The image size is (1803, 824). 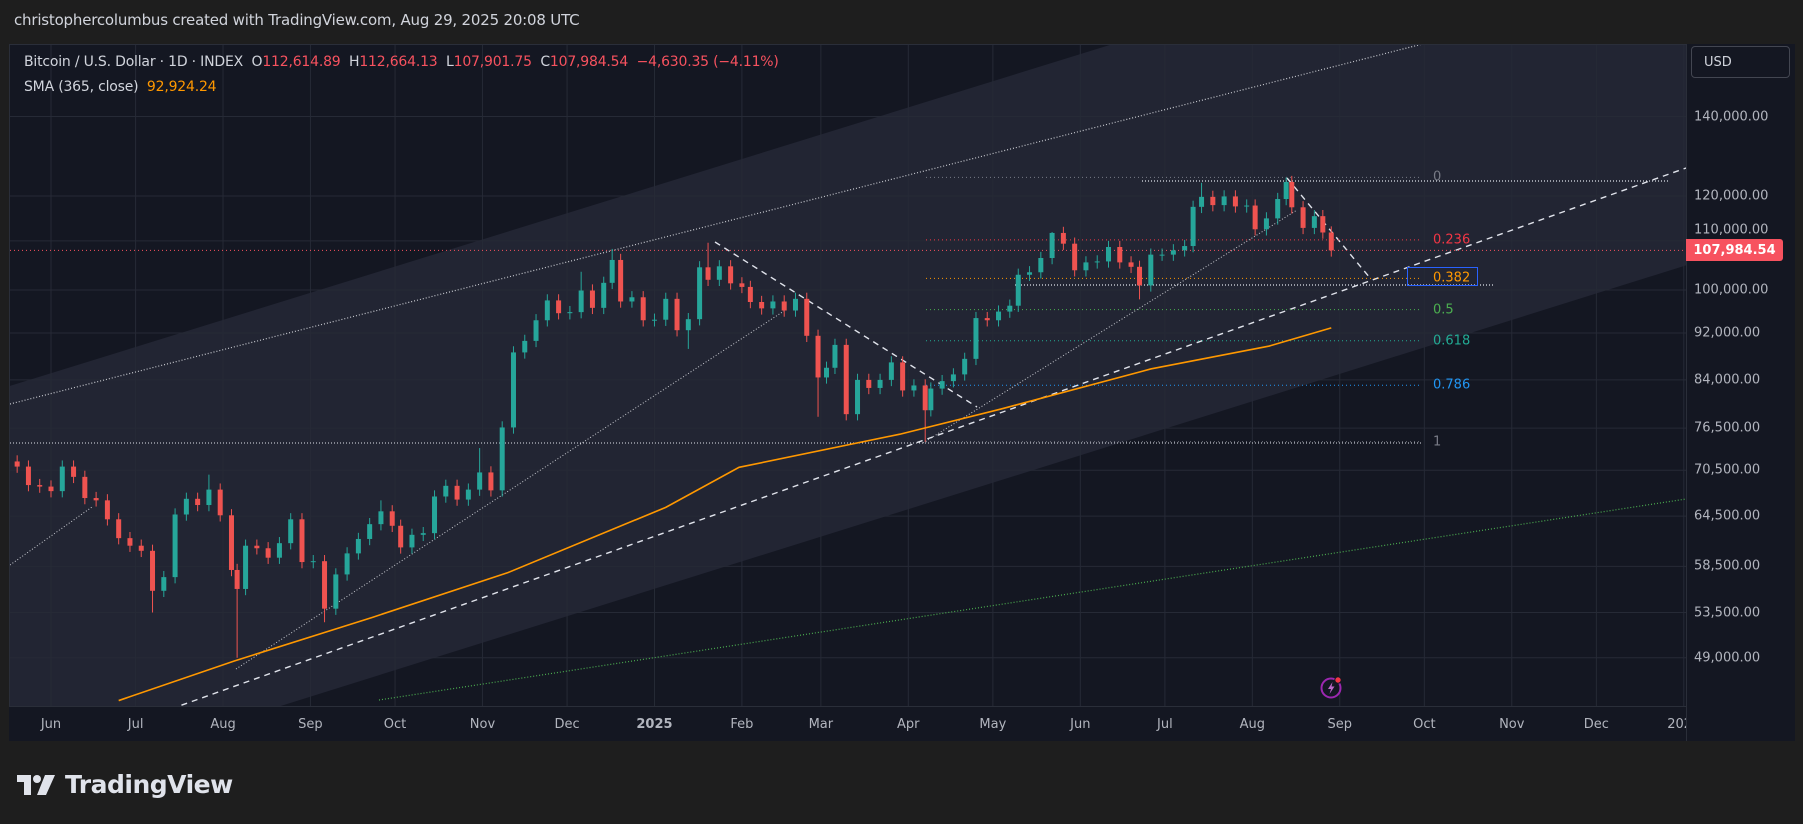 What do you see at coordinates (133, 62) in the screenshot?
I see `symbol-title: Bitcoin / U.S. Dollar · 1D · INDEX` at bounding box center [133, 62].